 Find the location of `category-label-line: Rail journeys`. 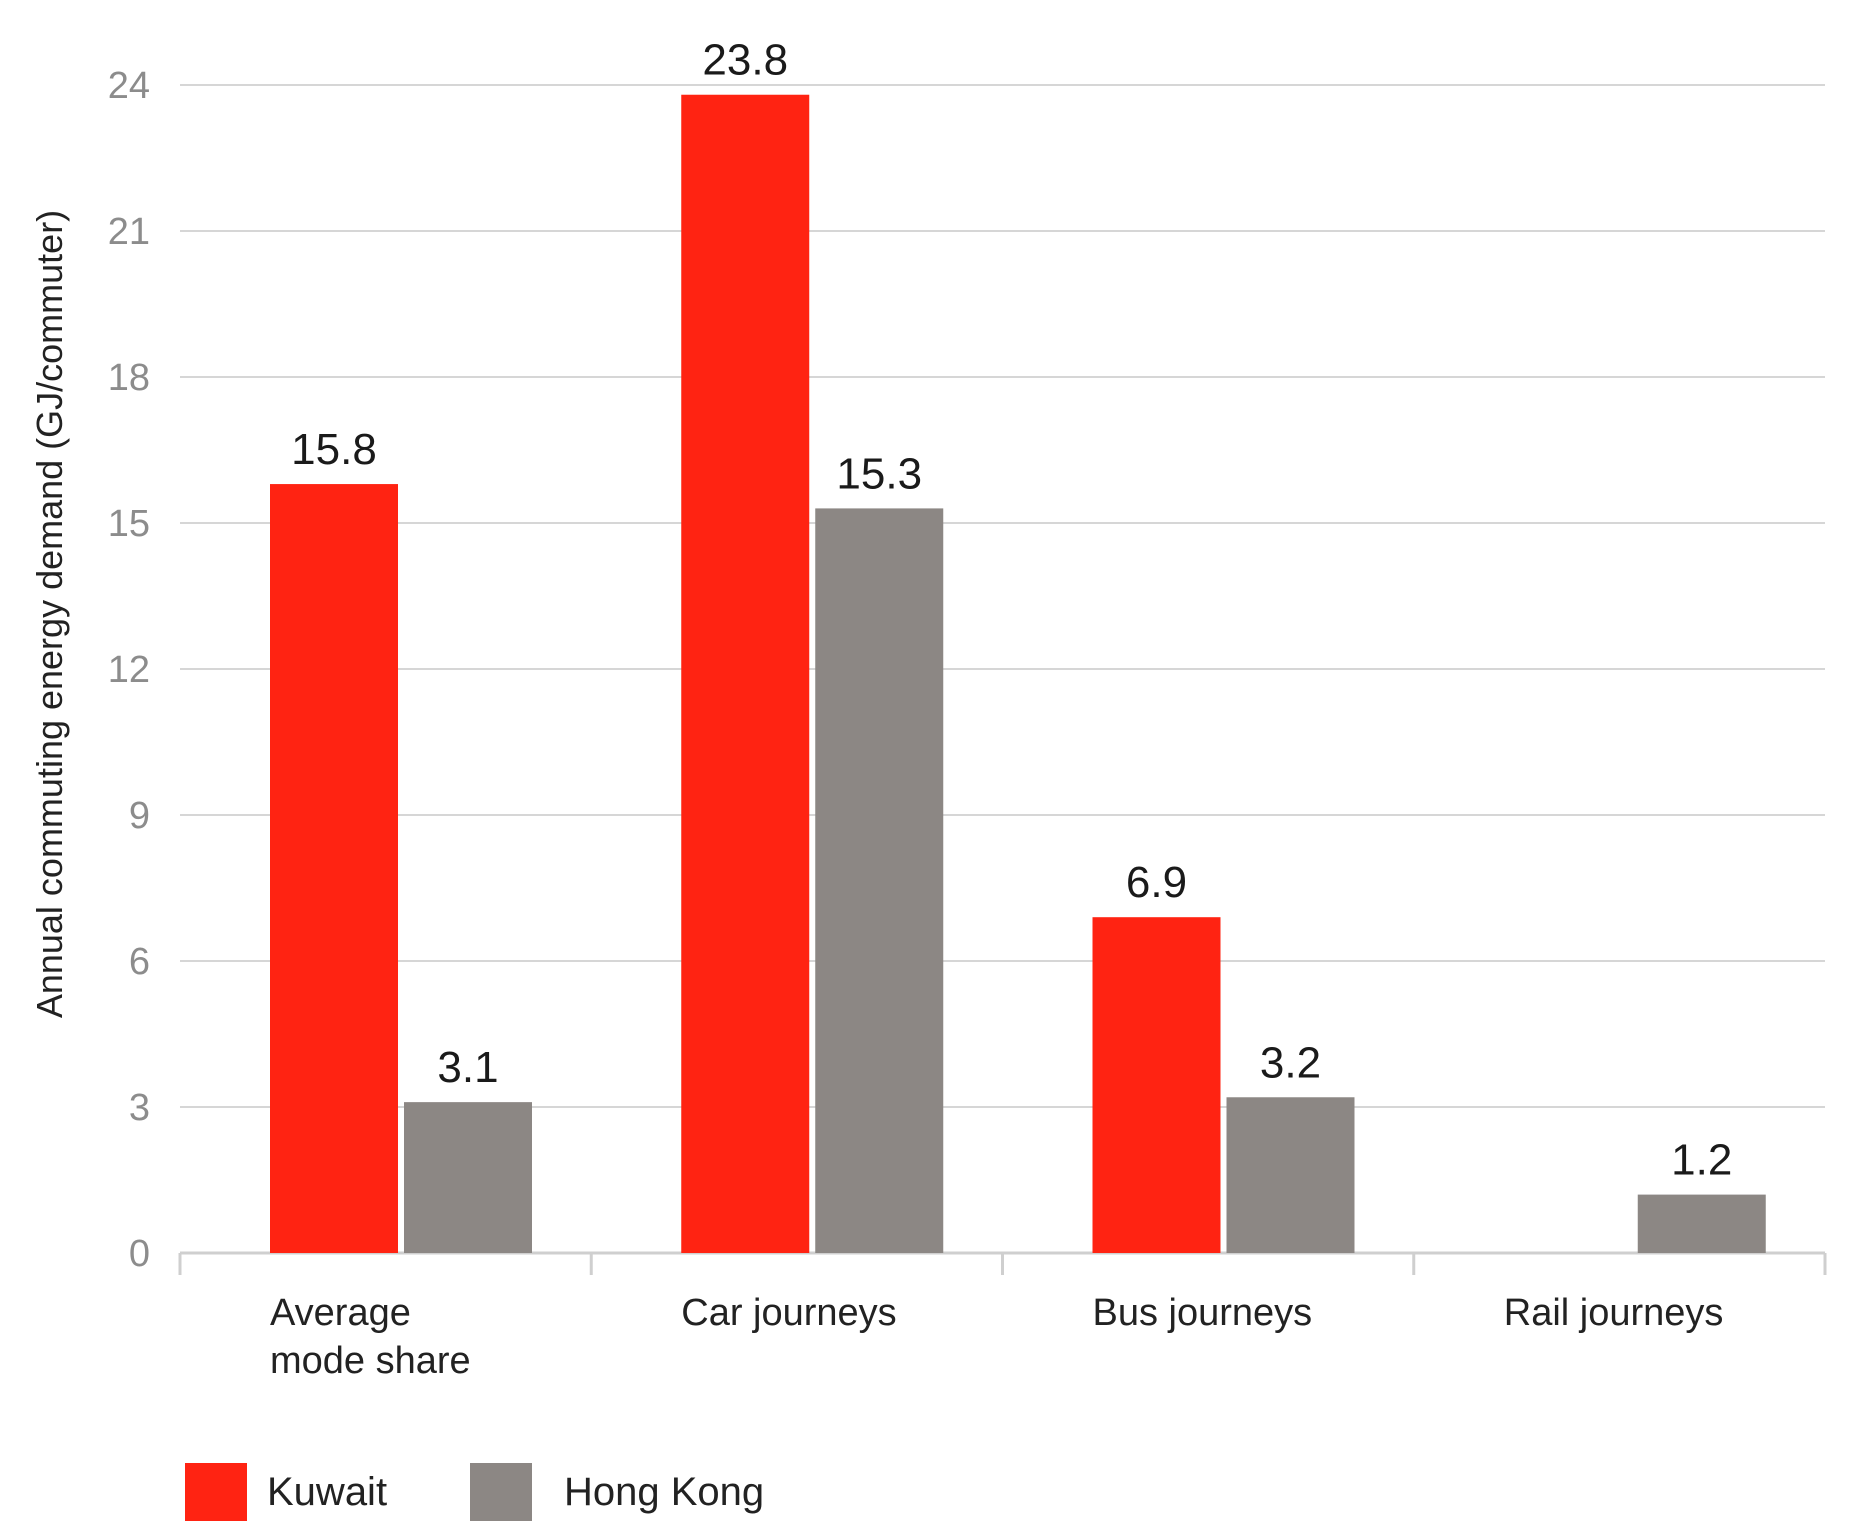

category-label-line: Rail journeys is located at coordinates (1614, 1313).